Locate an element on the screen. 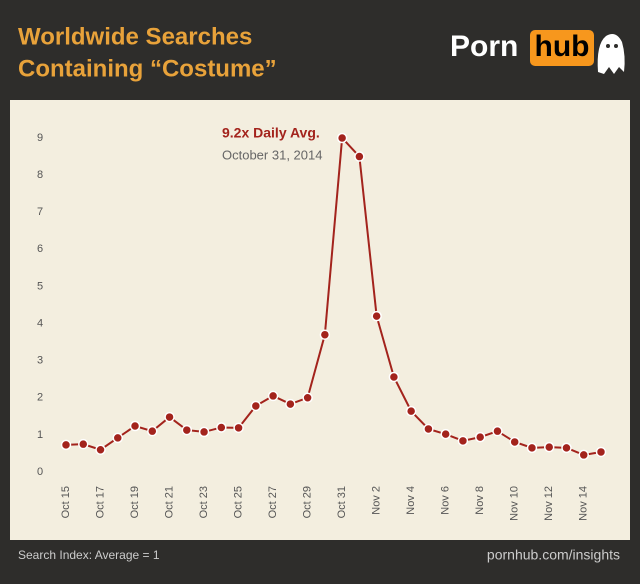 Image resolution: width=640 pixels, height=584 pixels. y-tick-label: 7 is located at coordinates (40, 212).